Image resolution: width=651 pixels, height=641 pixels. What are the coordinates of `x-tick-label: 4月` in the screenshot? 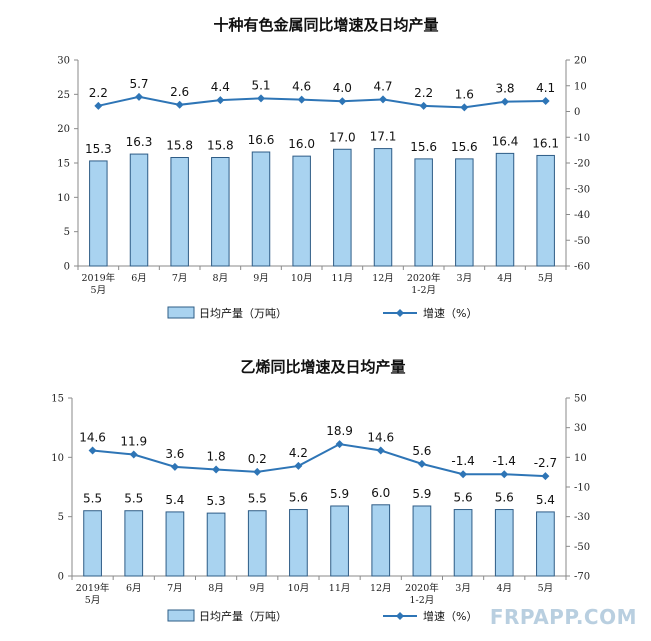 It's located at (504, 588).